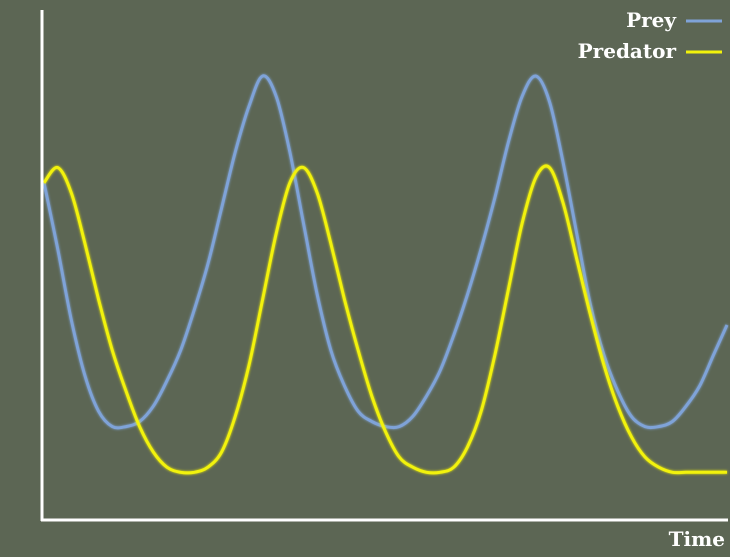 The image size is (730, 557). What do you see at coordinates (650, 35) in the screenshot?
I see `legend: Prey Predator` at bounding box center [650, 35].